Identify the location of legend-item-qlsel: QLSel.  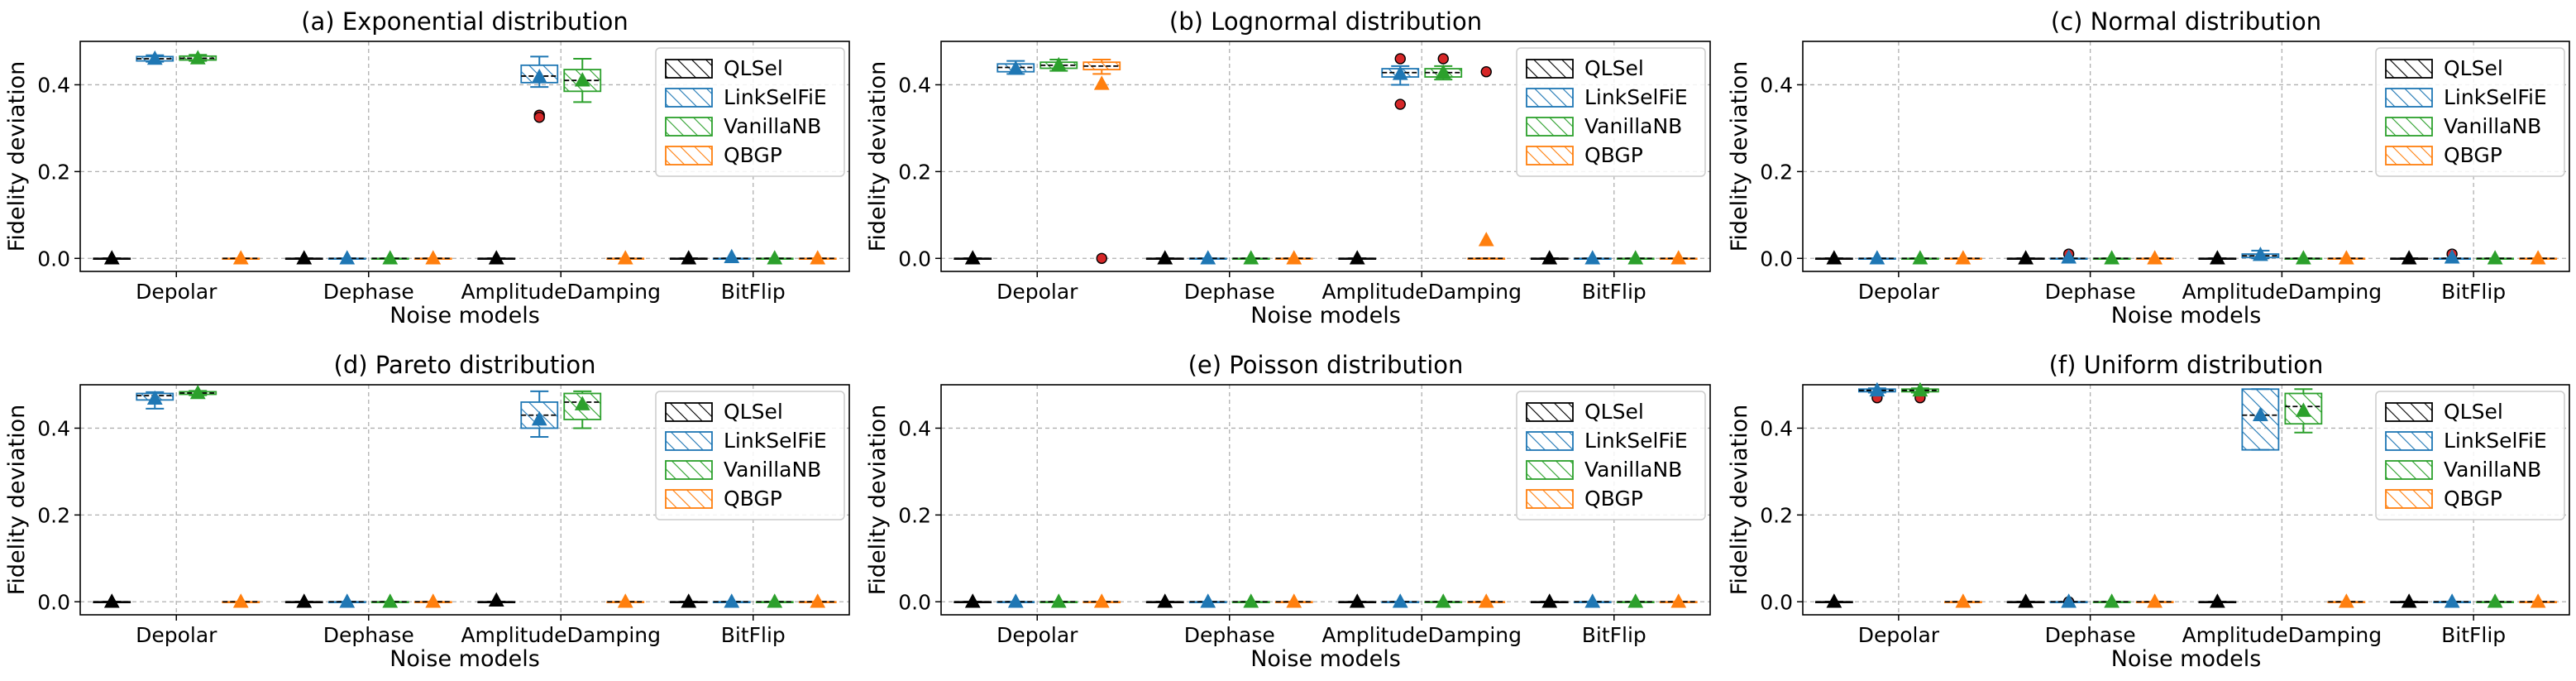
(2444, 68).